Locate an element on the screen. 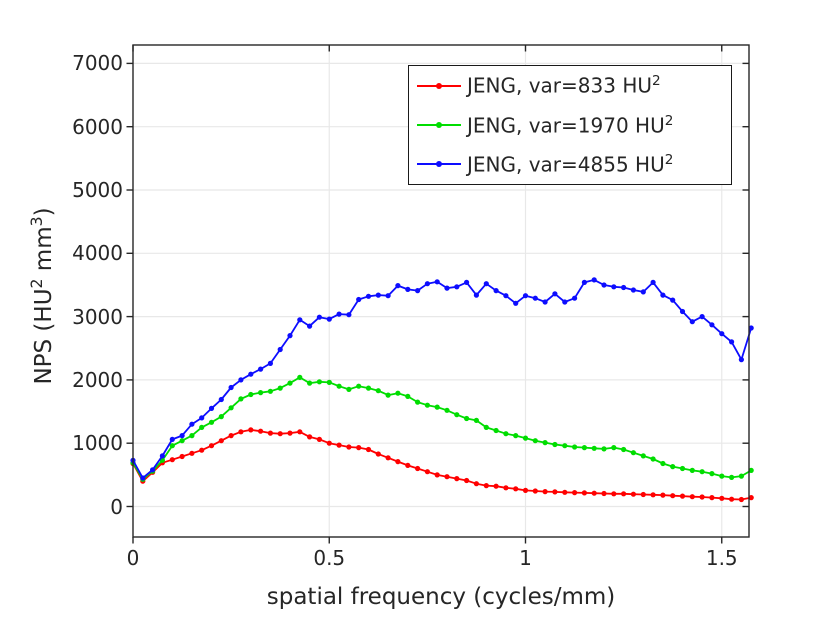 This screenshot has height=623, width=830. x-tick-label: 1 is located at coordinates (525, 558).